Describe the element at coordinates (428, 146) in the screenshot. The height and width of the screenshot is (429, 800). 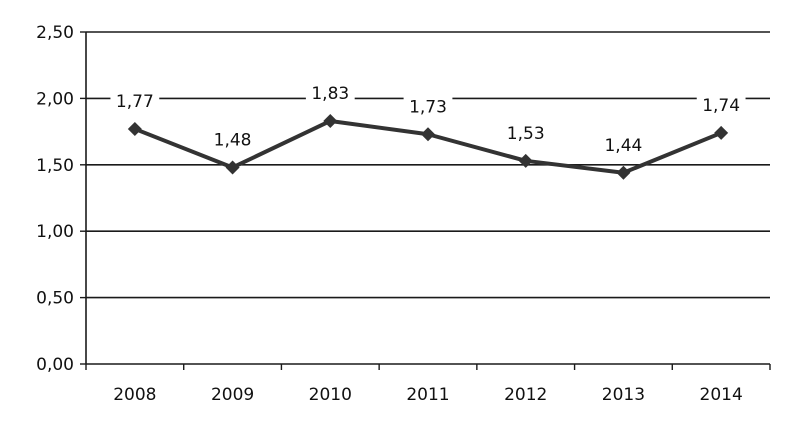
I see `series-line-group` at that location.